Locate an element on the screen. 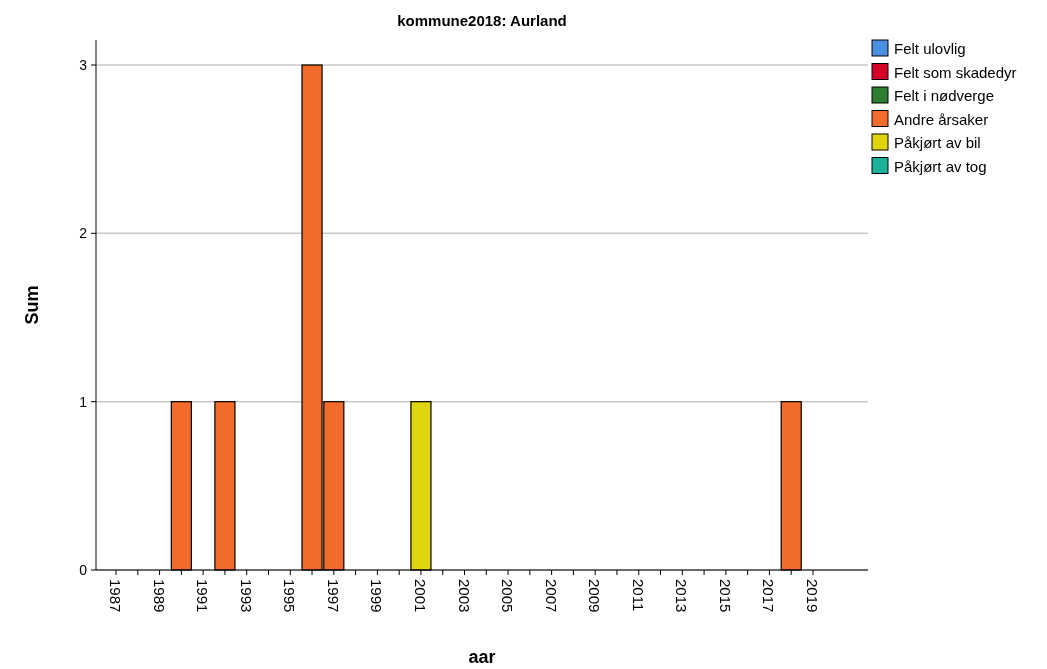  x-tick-label: 2013 is located at coordinates (682, 596).